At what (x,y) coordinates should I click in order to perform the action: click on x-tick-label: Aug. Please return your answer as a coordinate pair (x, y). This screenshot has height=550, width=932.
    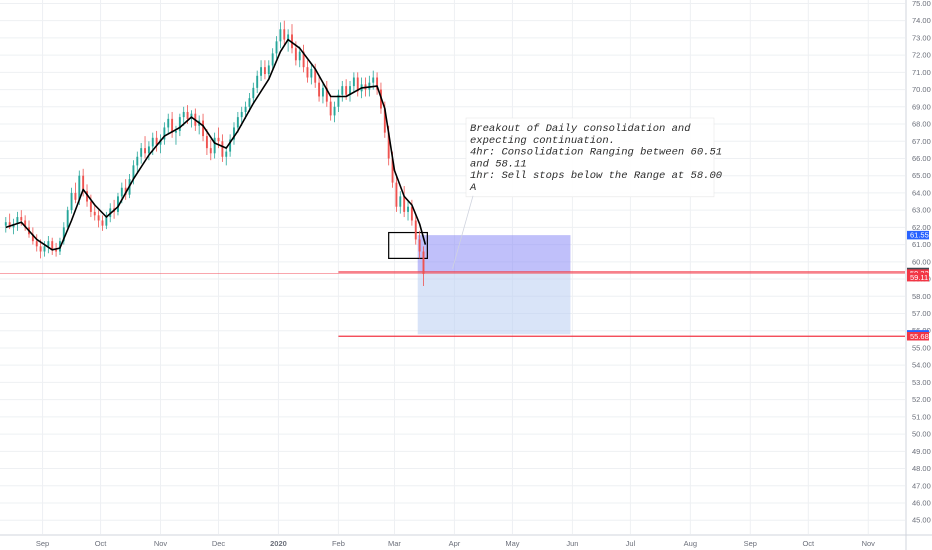
    Looking at the image, I should click on (690, 543).